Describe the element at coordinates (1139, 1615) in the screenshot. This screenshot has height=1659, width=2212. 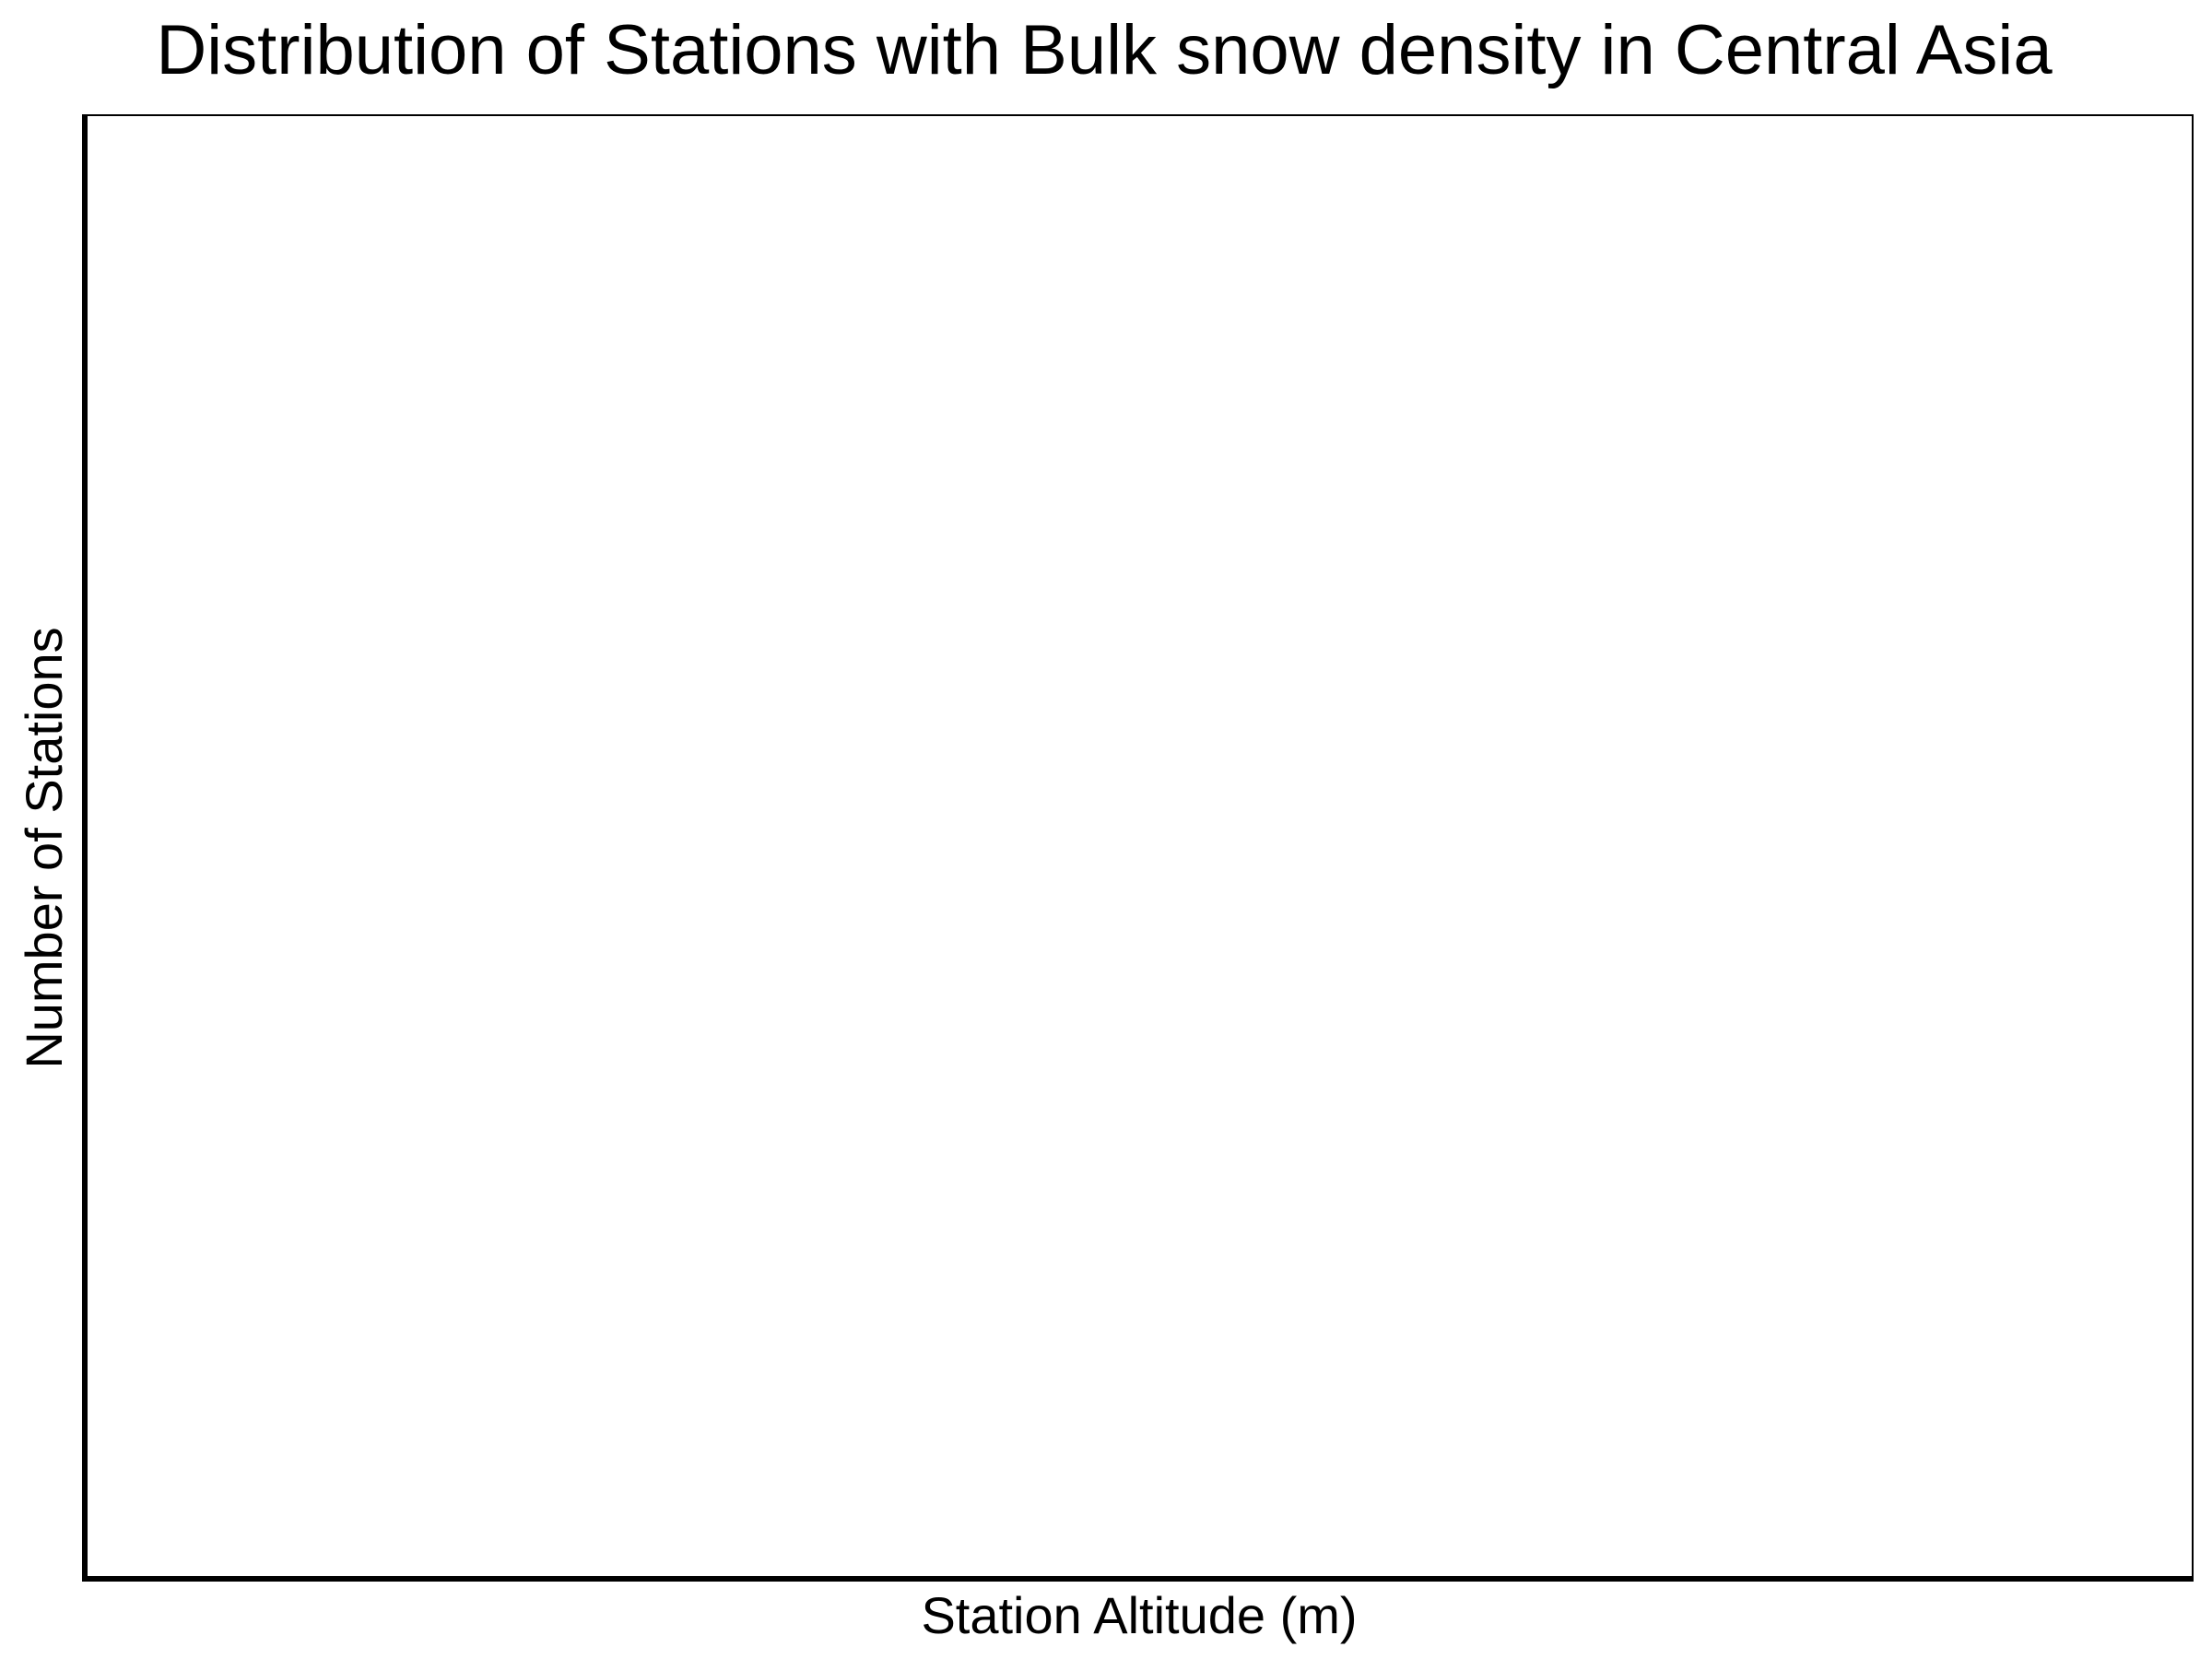
I see `x-axis-label: Station Altitude (m)` at that location.